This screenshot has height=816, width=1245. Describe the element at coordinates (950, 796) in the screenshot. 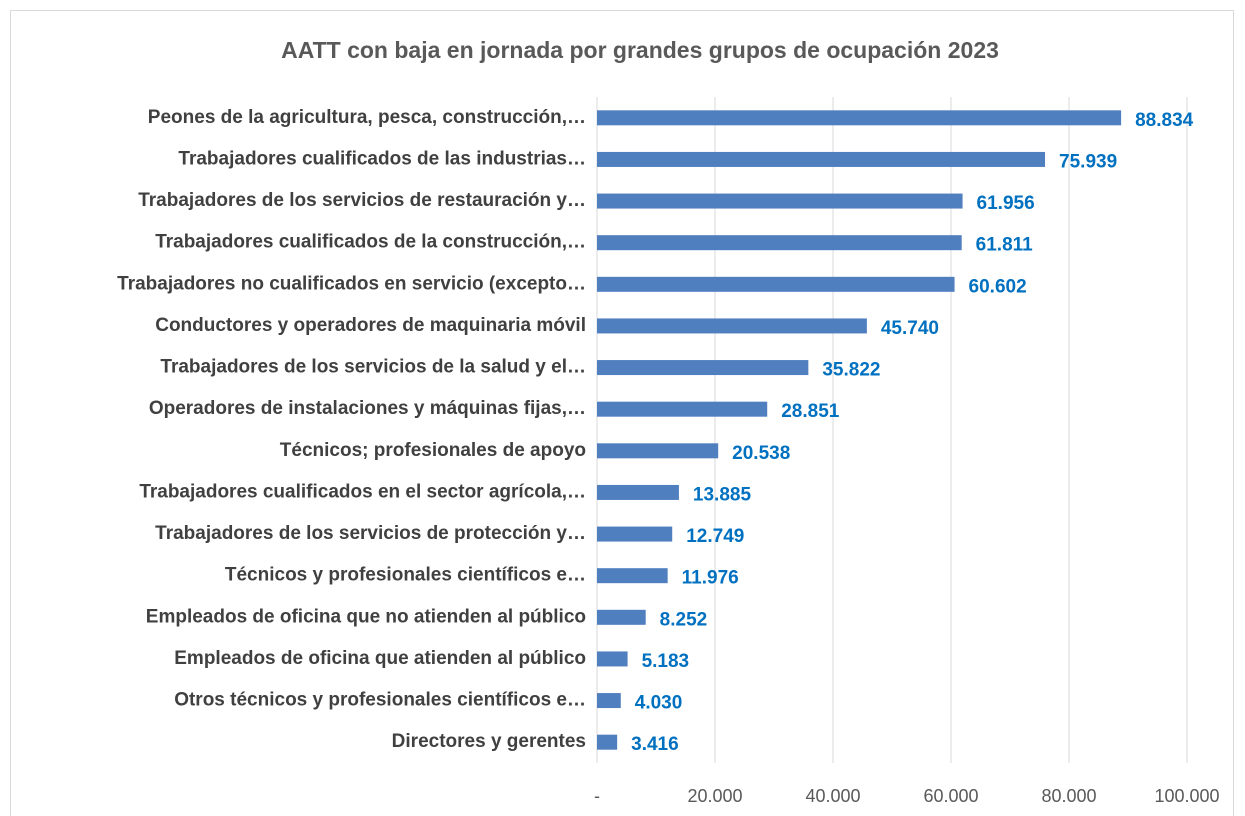

I see `x-tick-label: 60.000` at that location.